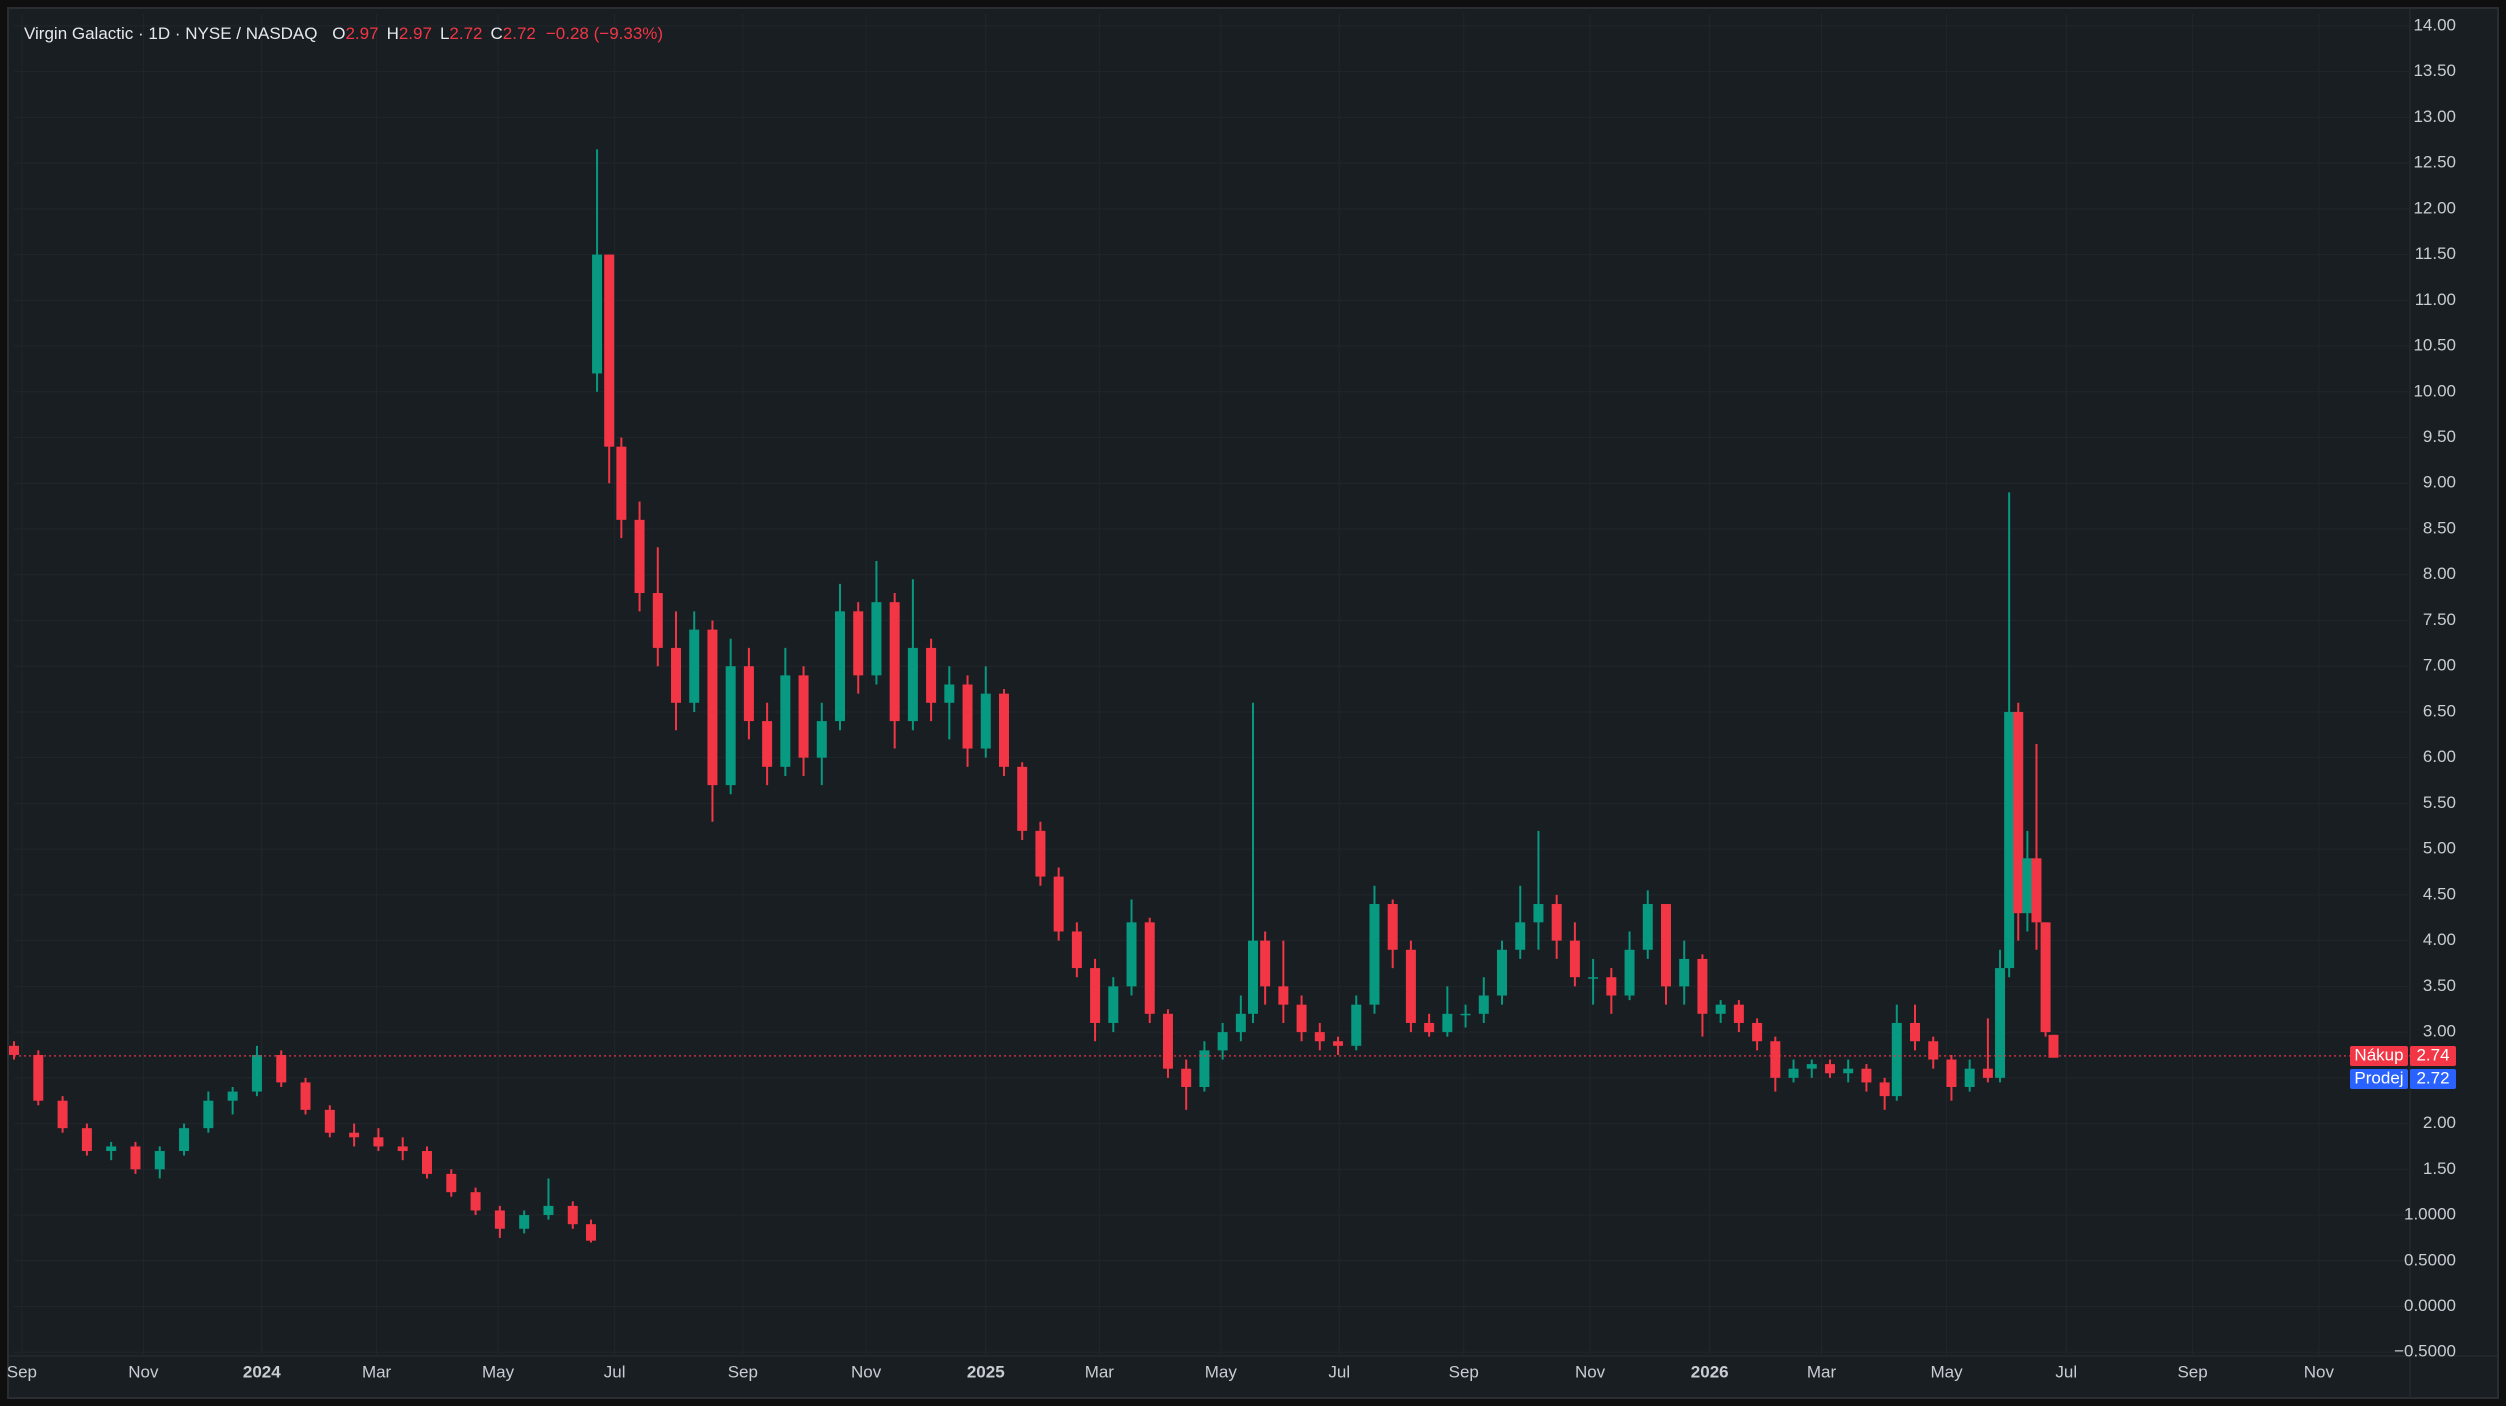  I want to click on y-tick-label: 12.00, so click(2434, 207).